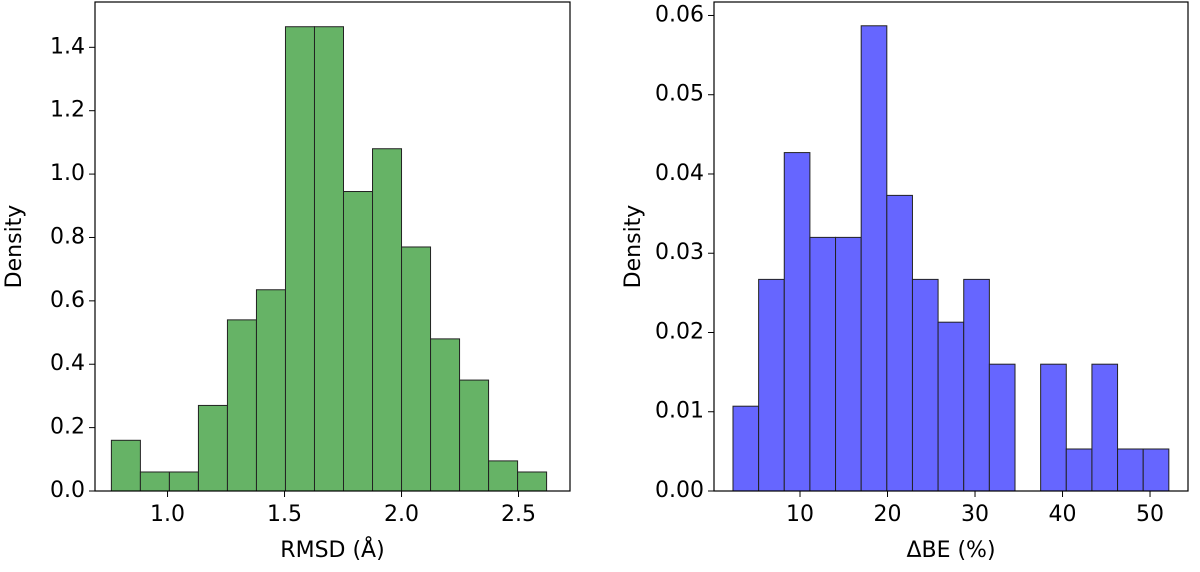 The image size is (1200, 572). Describe the element at coordinates (332, 549) in the screenshot. I see `x-axis-label: RMSD (Å)` at that location.